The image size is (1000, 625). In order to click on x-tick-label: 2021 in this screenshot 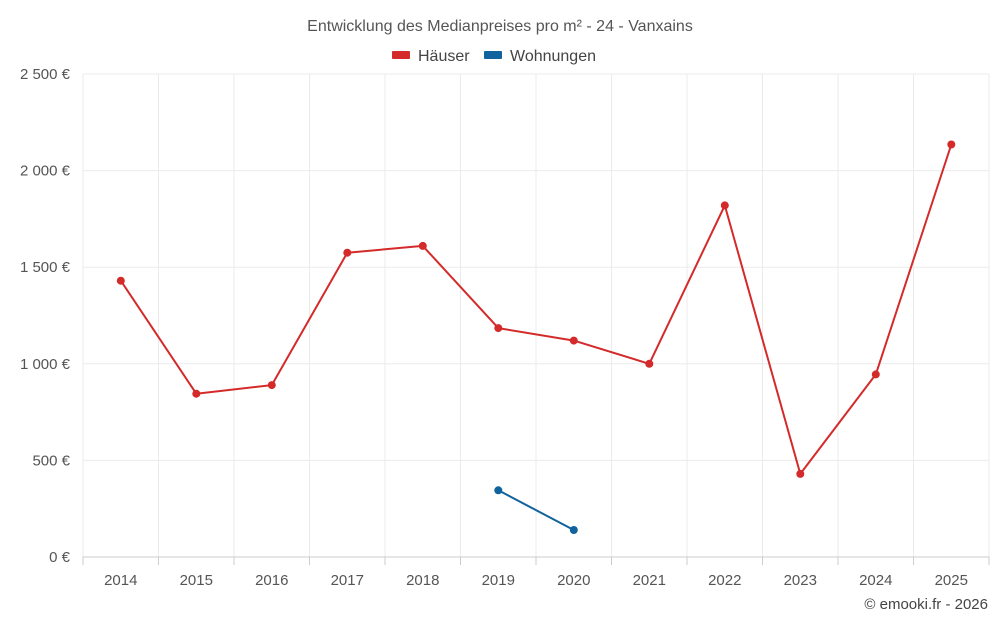, I will do `click(649, 580)`.